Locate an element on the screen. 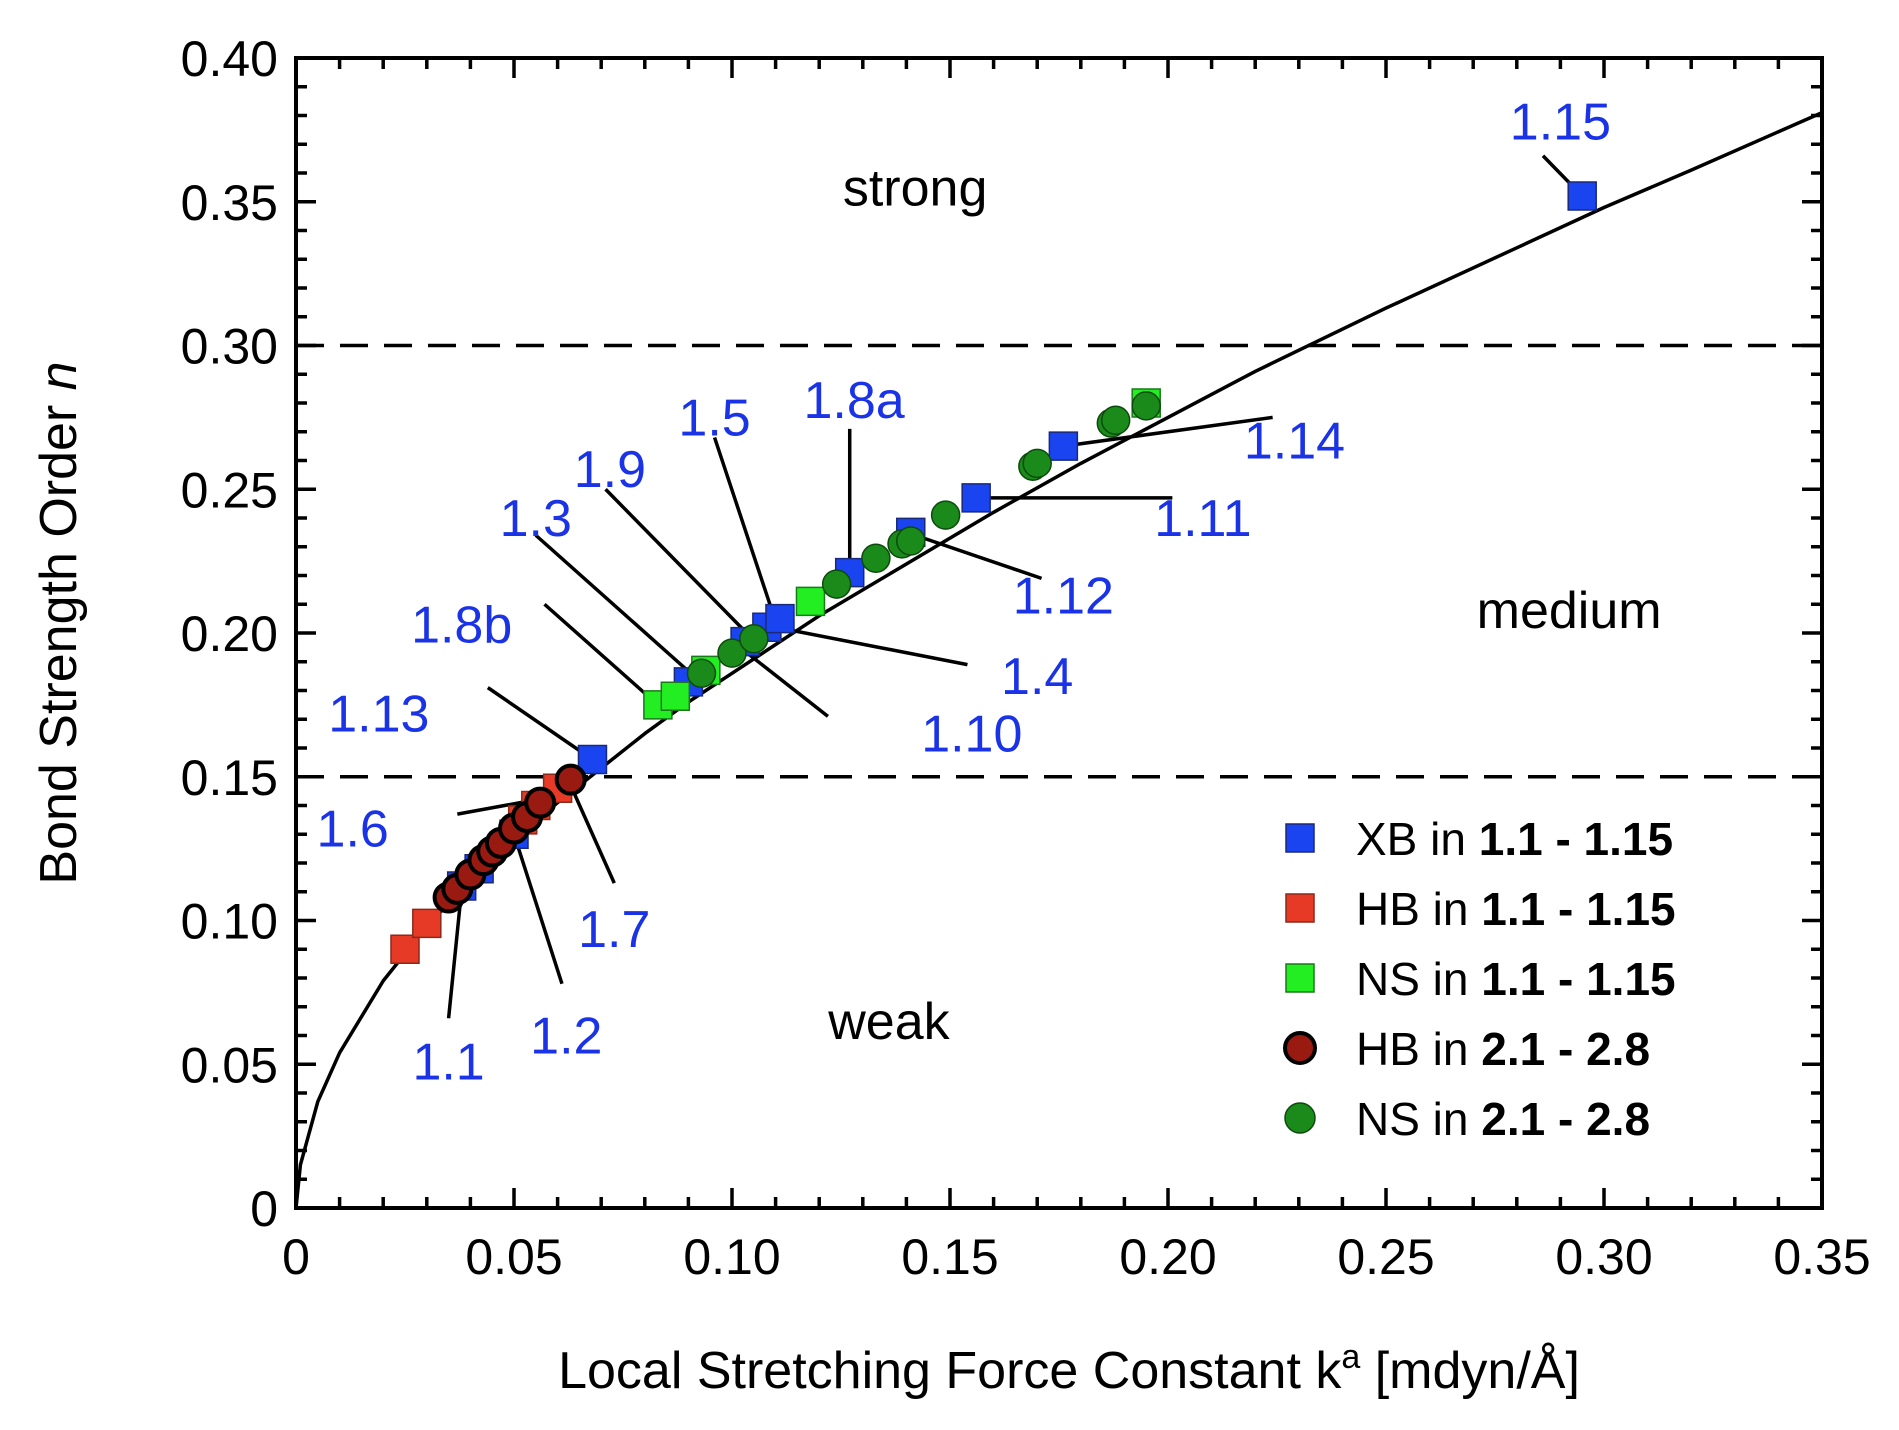 The height and width of the screenshot is (1430, 1899). y-tick-label: 0.25 is located at coordinates (229, 490).